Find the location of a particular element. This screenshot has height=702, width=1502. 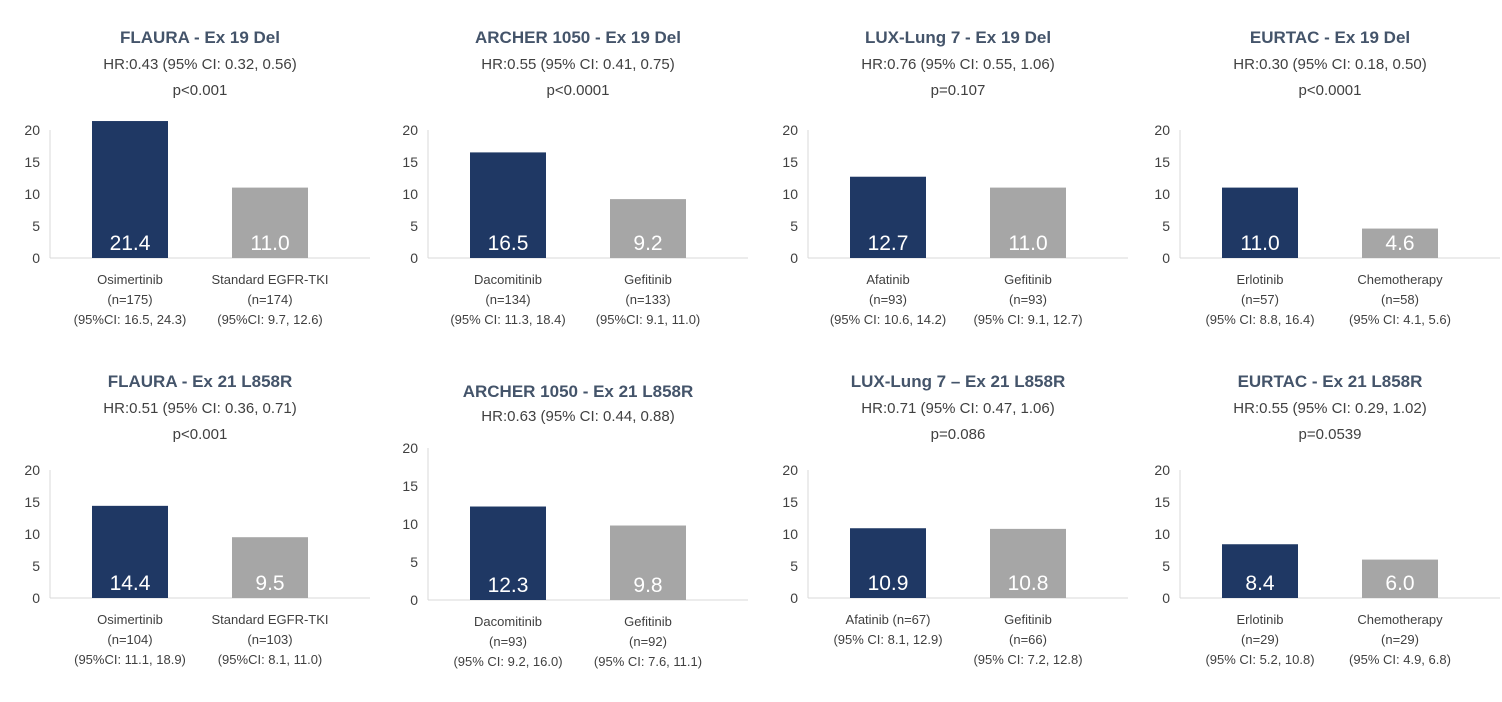

category-ci: (95%CI: 16.5, 24.3) is located at coordinates (130, 319).